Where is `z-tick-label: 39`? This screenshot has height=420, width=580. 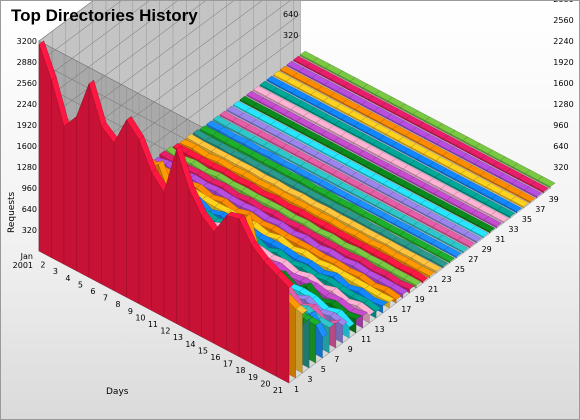 z-tick-label: 39 is located at coordinates (554, 199).